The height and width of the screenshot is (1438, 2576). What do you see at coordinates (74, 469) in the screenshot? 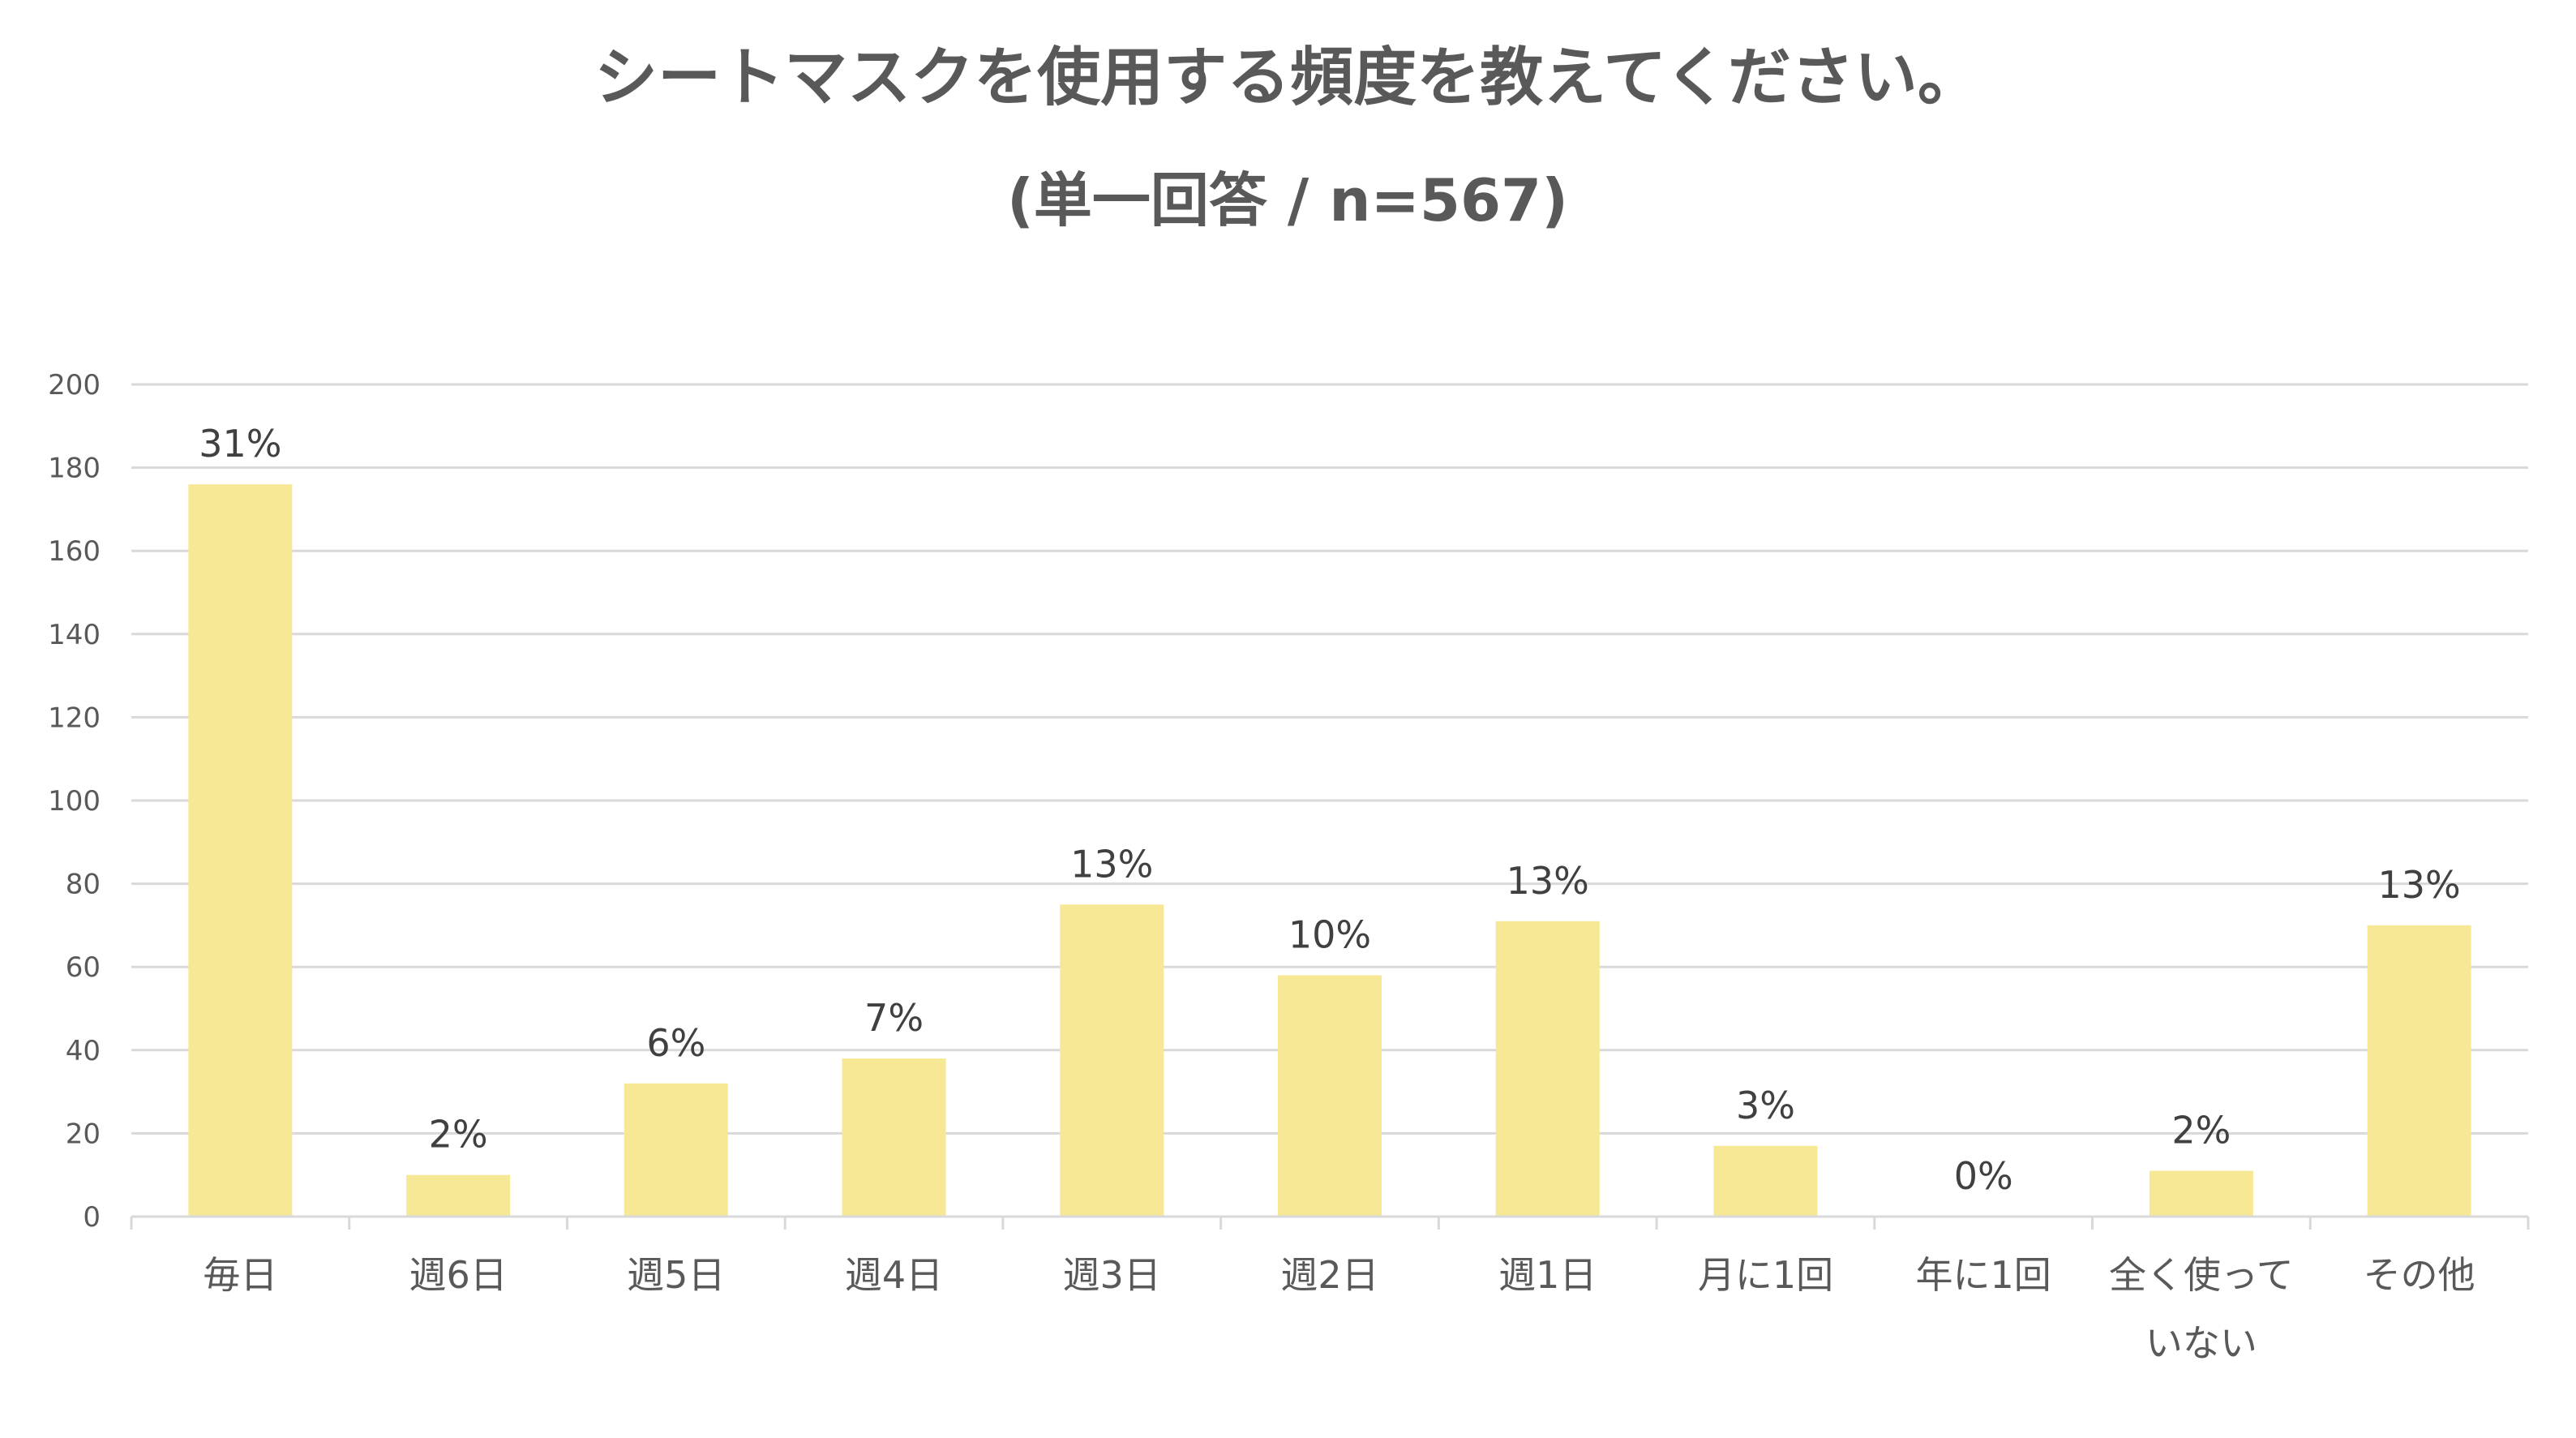
I see `y-tick-label: 180` at bounding box center [74, 469].